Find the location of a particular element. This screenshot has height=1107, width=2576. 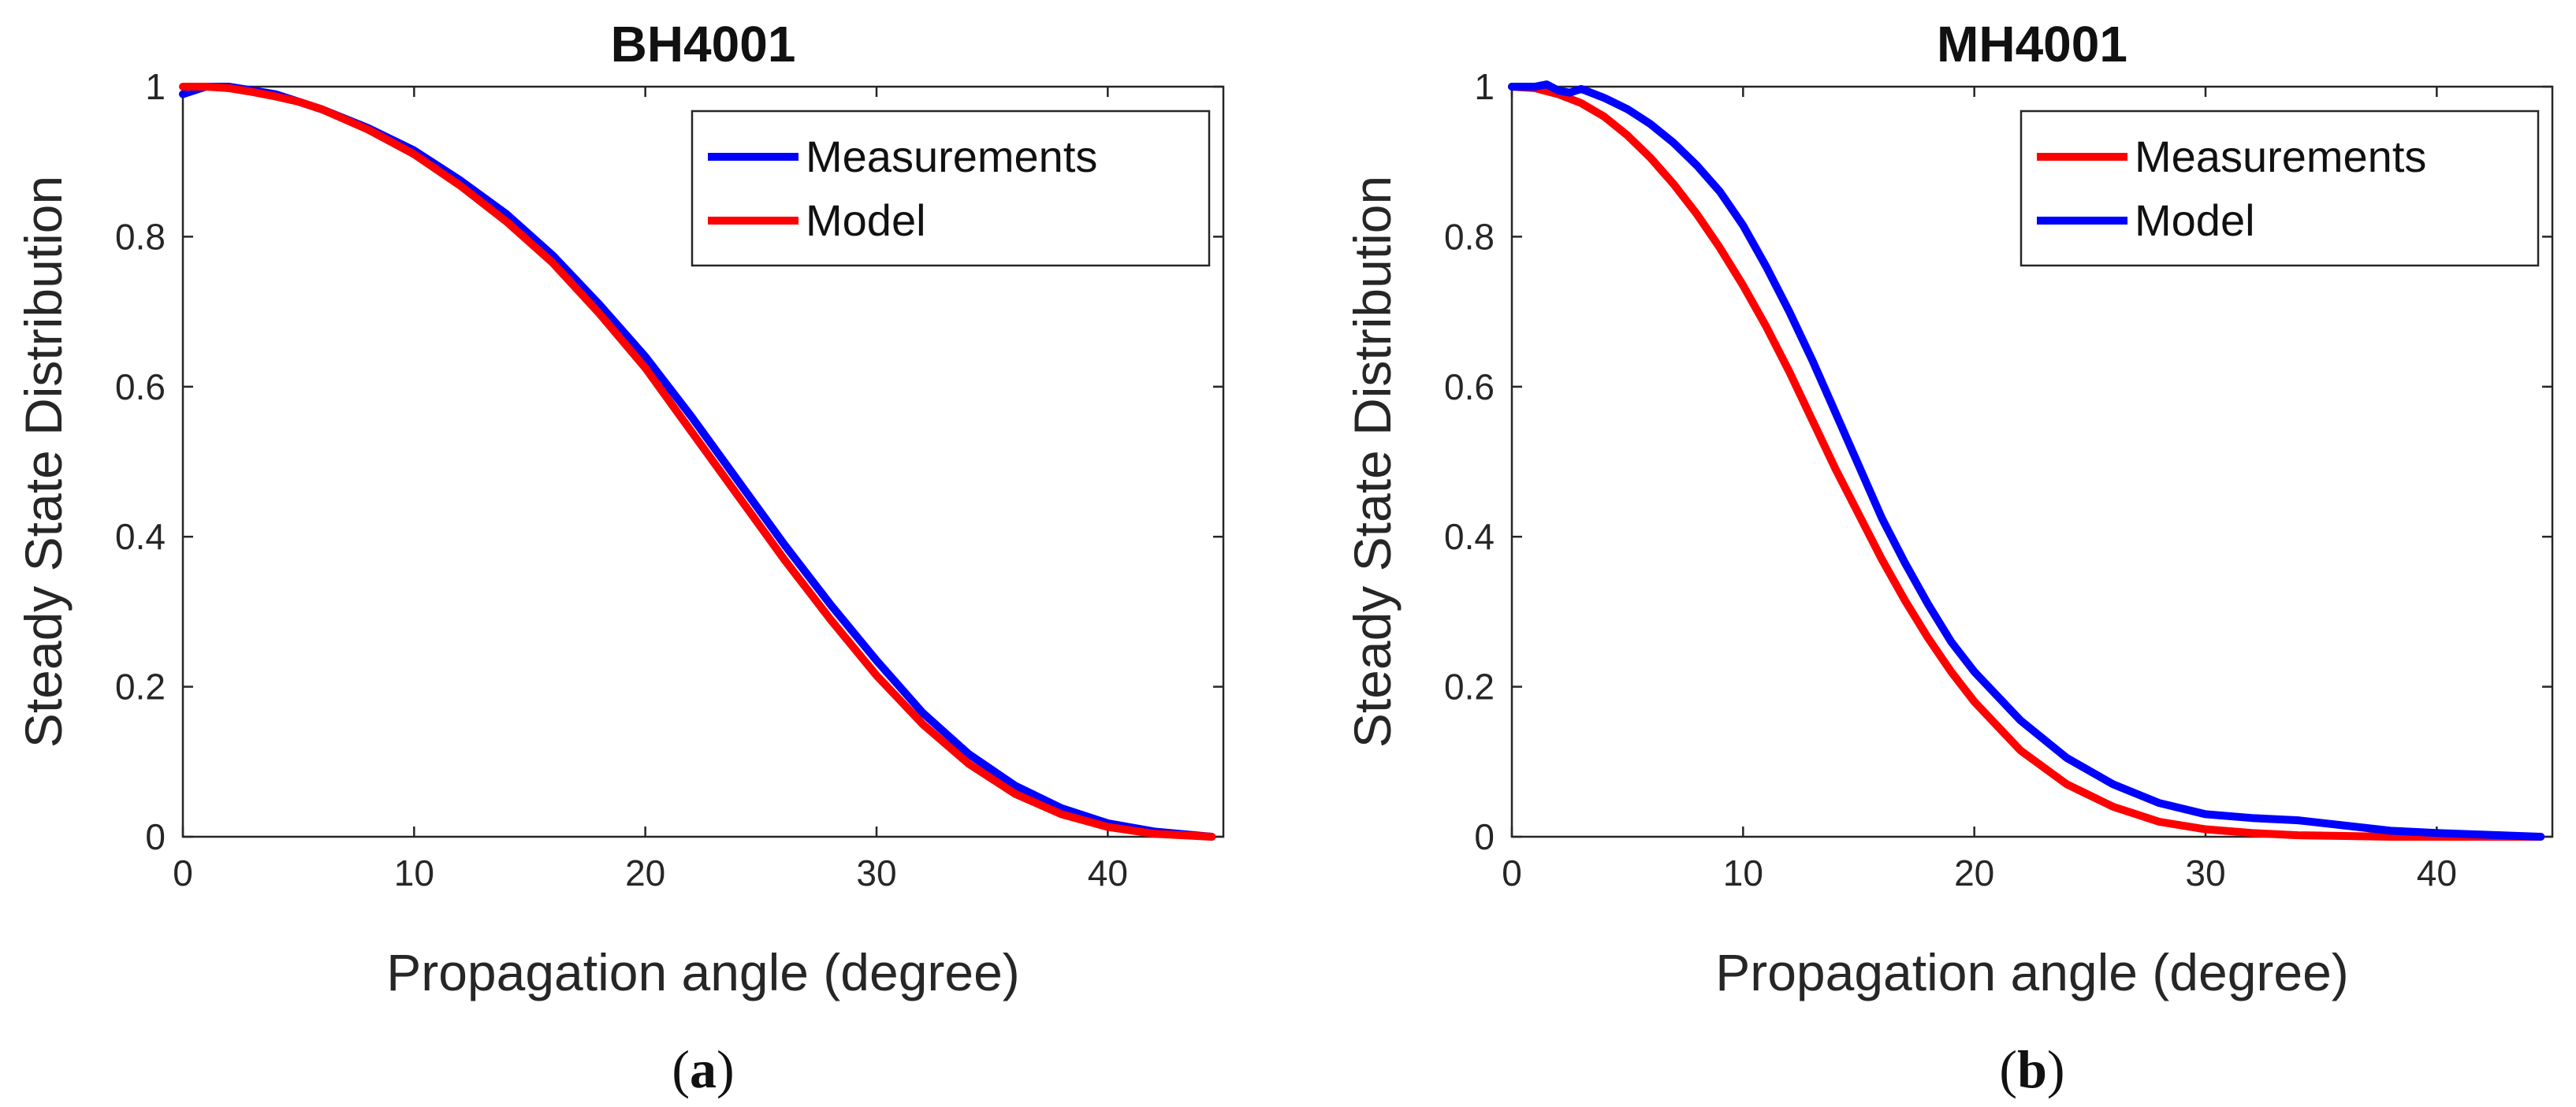

panel-caption: (a) is located at coordinates (703, 1069).